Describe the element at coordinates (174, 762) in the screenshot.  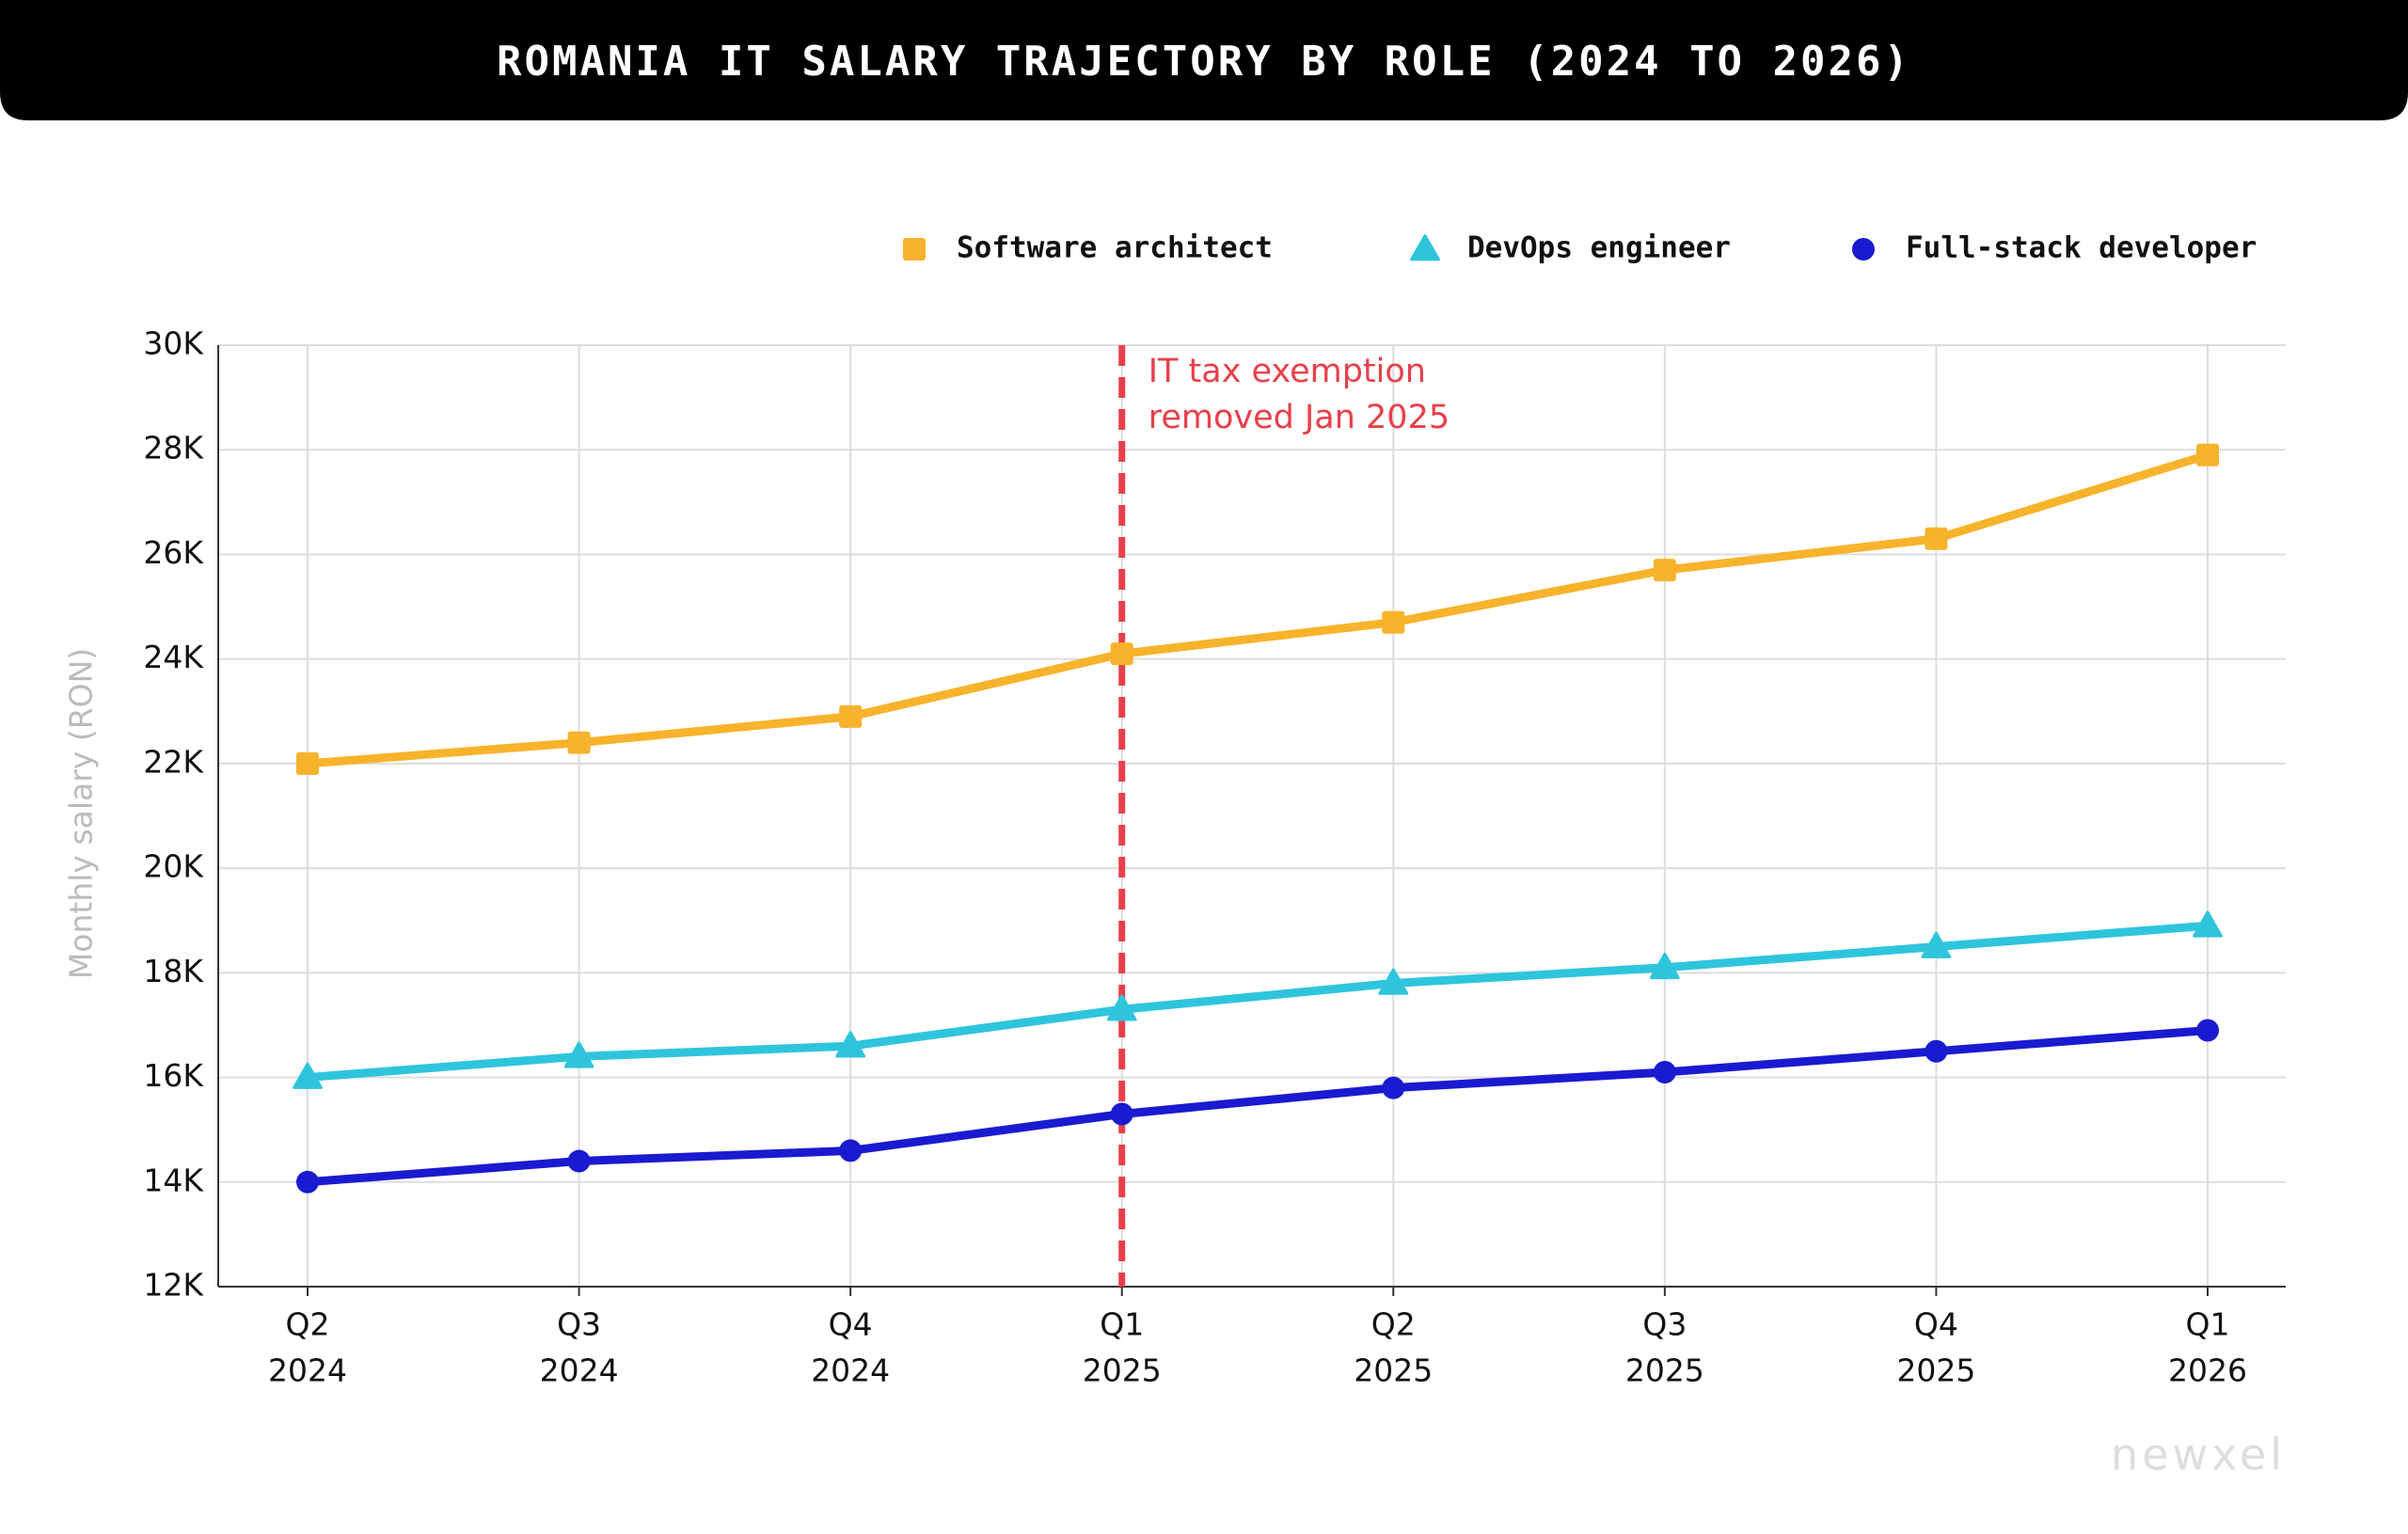
I see `y-tick-label: 22K` at that location.